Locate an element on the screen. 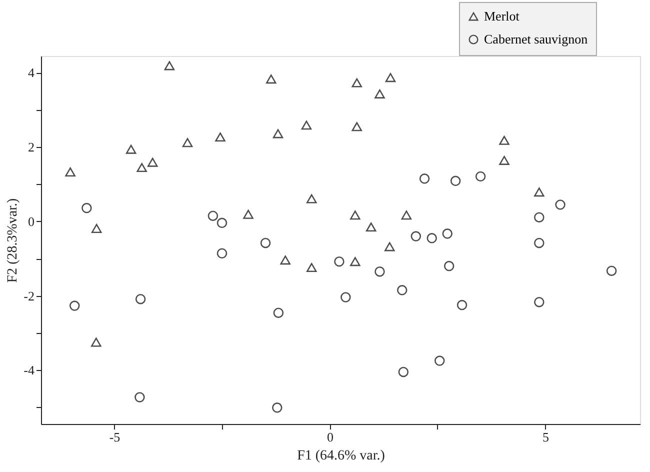 This screenshot has height=472, width=650. legend-label: Cabernet sauvignon is located at coordinates (536, 39).